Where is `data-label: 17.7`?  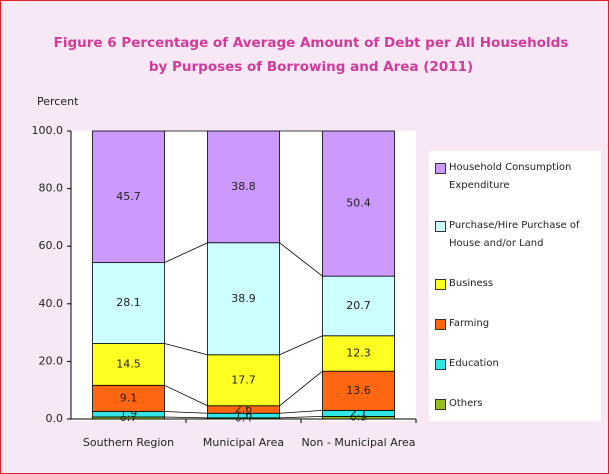 data-label: 17.7 is located at coordinates (243, 379).